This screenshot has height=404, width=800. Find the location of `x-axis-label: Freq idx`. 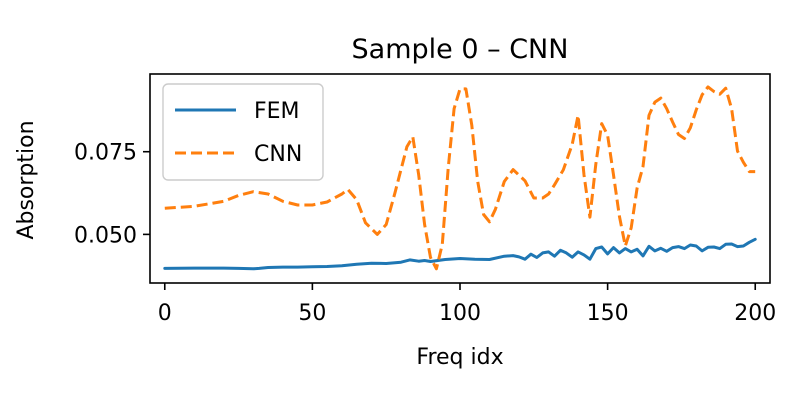

x-axis-label: Freq idx is located at coordinates (459, 357).